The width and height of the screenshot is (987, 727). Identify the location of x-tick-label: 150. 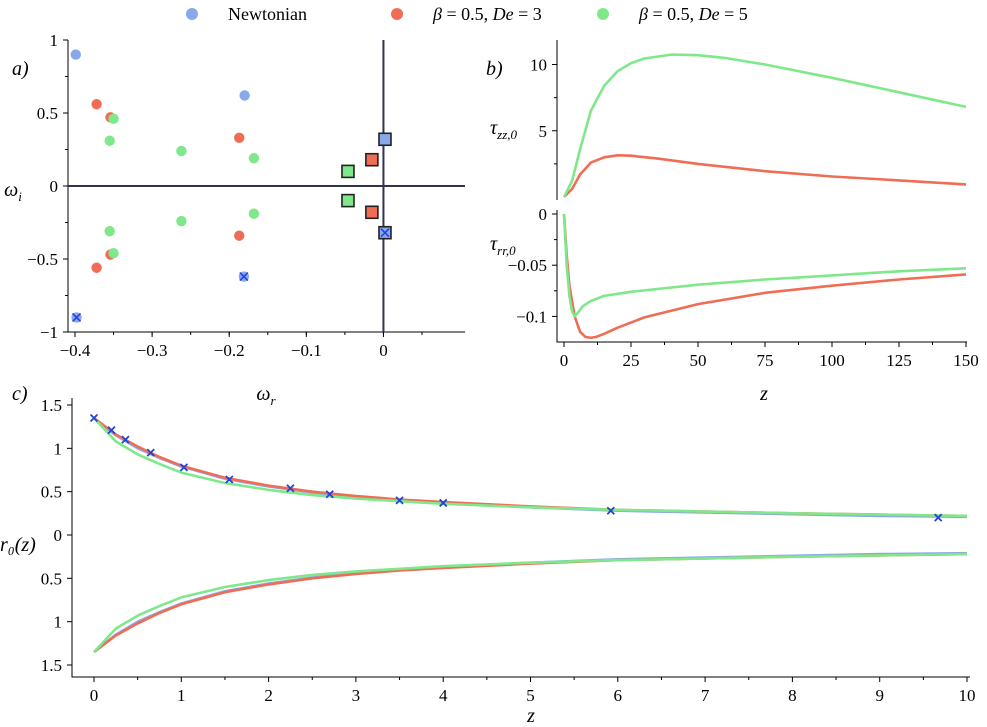
(966, 360).